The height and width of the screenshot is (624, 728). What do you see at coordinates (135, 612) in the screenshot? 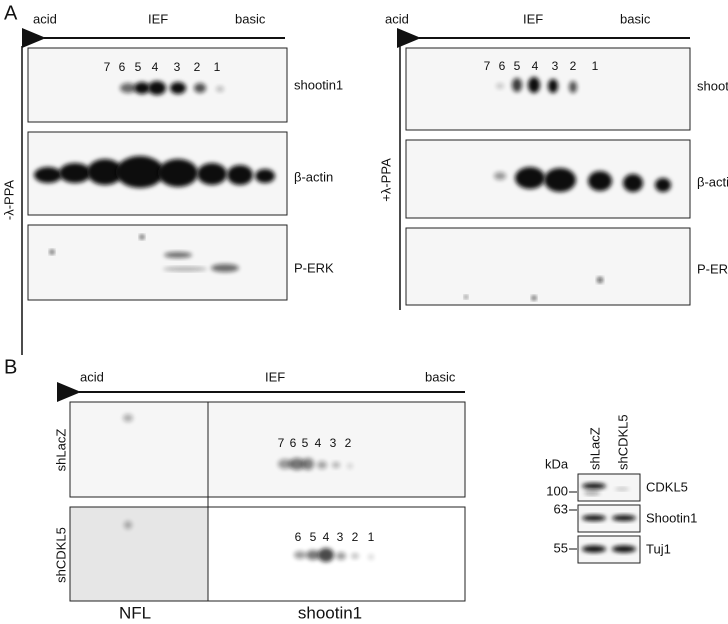
I see `column-label: NFL` at bounding box center [135, 612].